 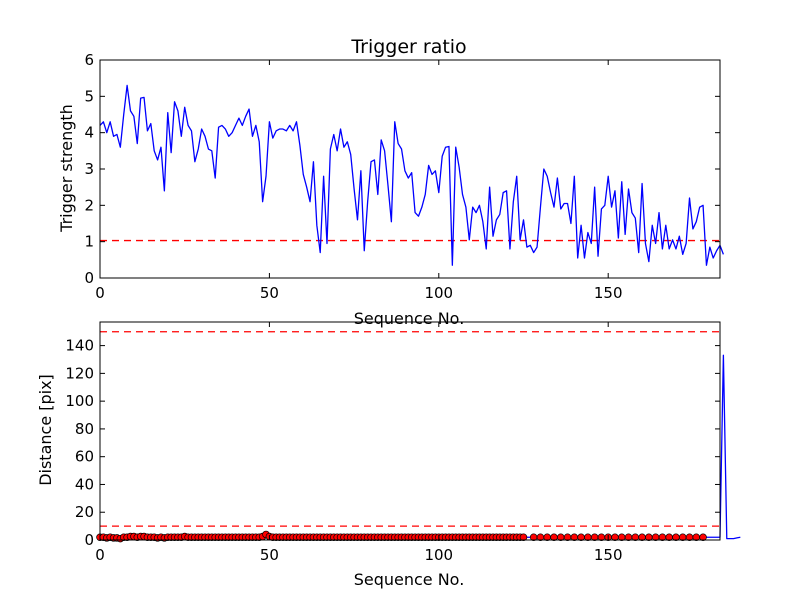 I want to click on y-tick-label: 6, so click(x=89, y=60).